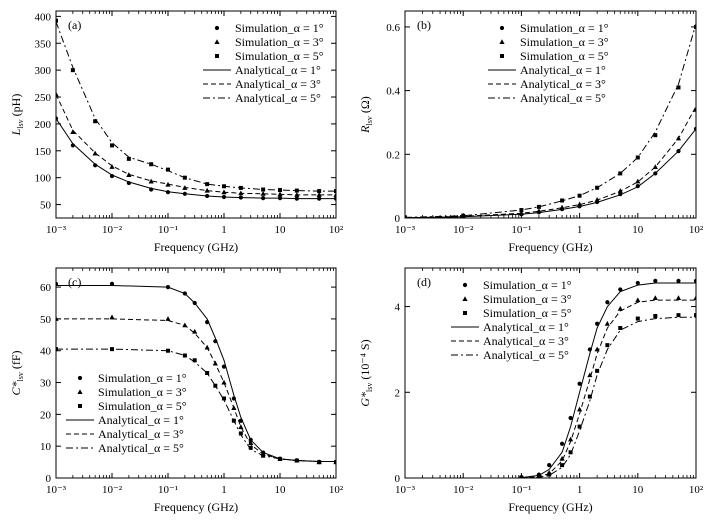 Image resolution: width=720 pixels, height=521 pixels. I want to click on legend-entry: Simulation_α = 3°, so click(142, 392).